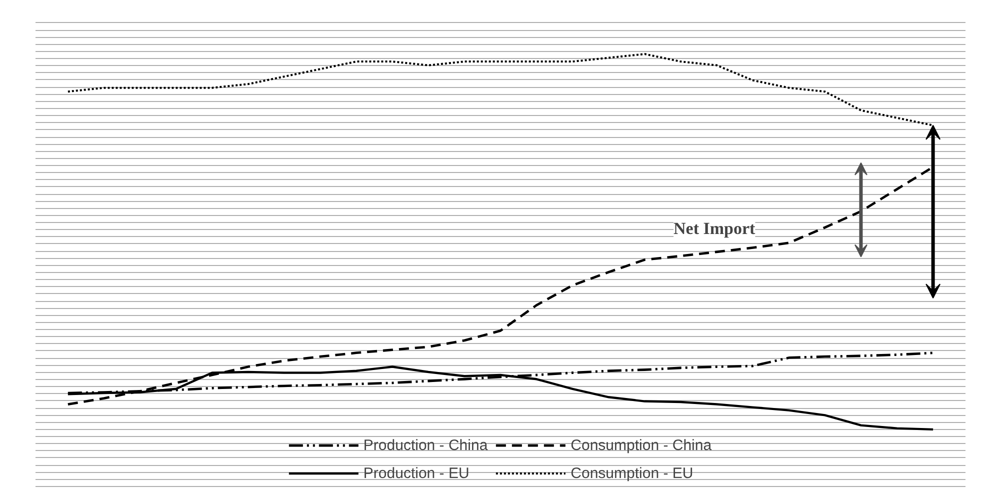 The image size is (995, 497). What do you see at coordinates (715, 228) in the screenshot?
I see `annotation: Net Import` at bounding box center [715, 228].